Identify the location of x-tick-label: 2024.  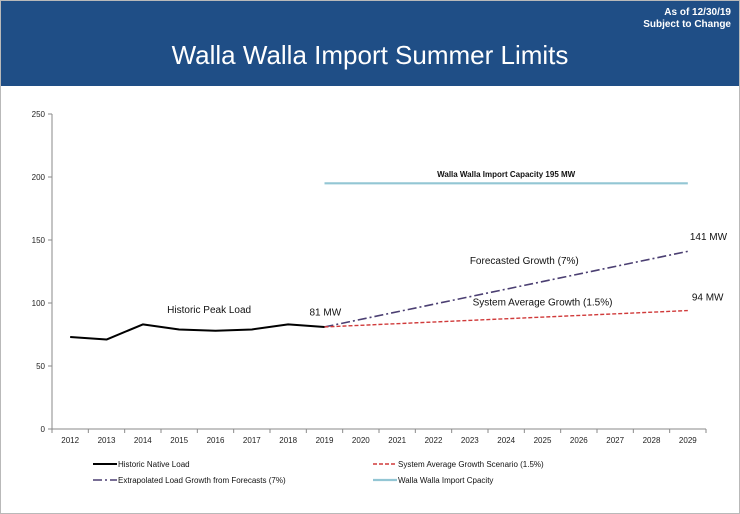
(506, 440).